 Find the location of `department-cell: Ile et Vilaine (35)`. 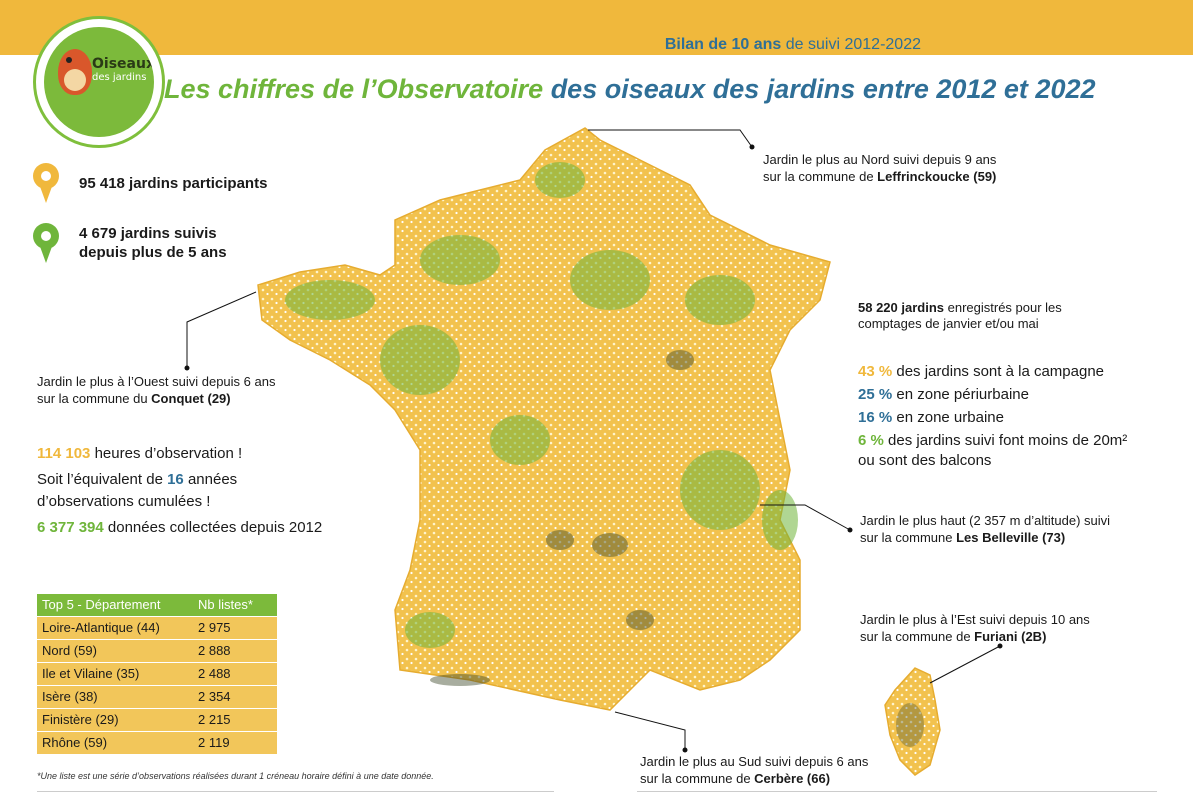

department-cell: Ile et Vilaine (35) is located at coordinates (115, 673).